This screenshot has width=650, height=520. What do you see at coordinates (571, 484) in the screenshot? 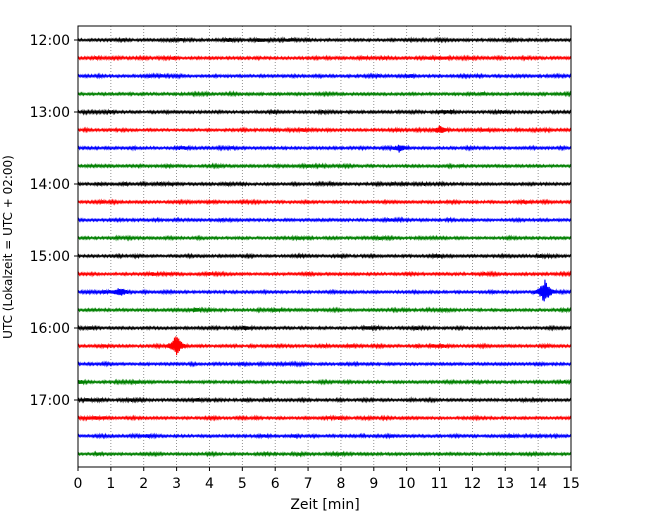
I see `x-tick-label: 15` at bounding box center [571, 484].